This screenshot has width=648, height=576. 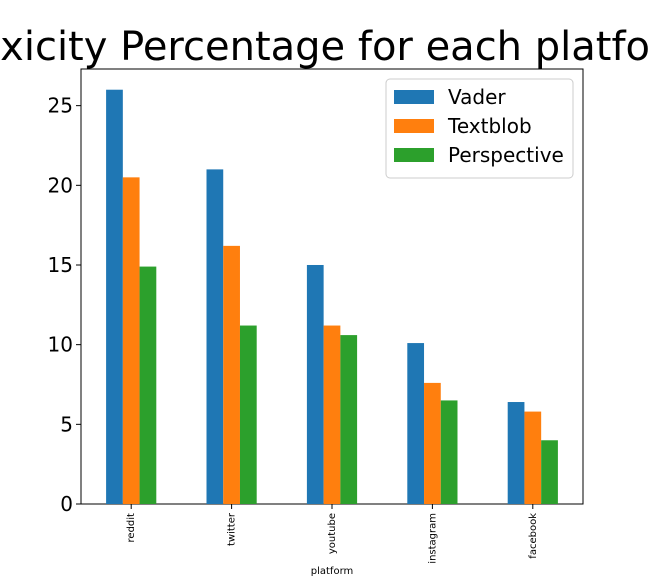 I want to click on y-tick-label: 20, so click(x=60, y=185).